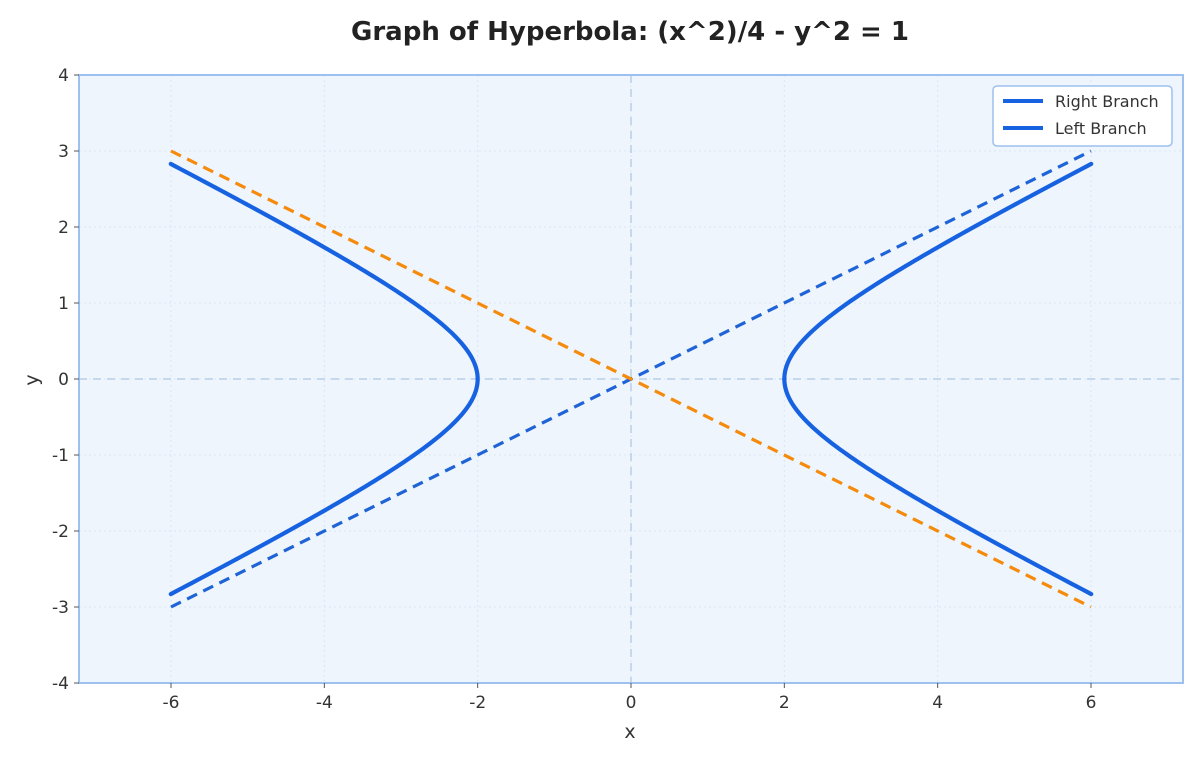  Describe the element at coordinates (324, 703) in the screenshot. I see `x-tick-label: -4` at that location.